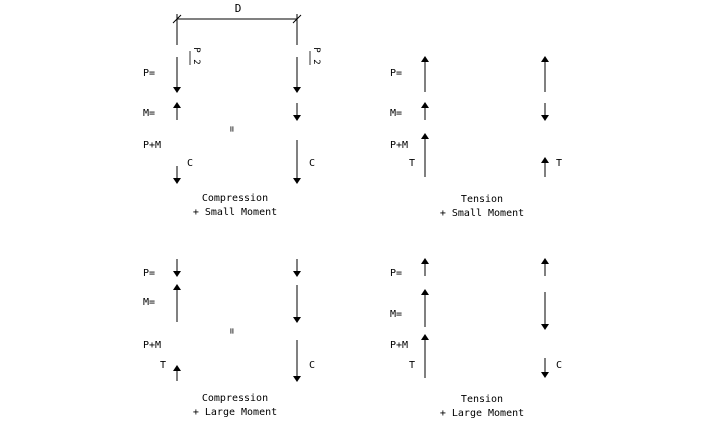 The image size is (707, 421). I want to click on half-load-right-denominator: 2, so click(316, 61).